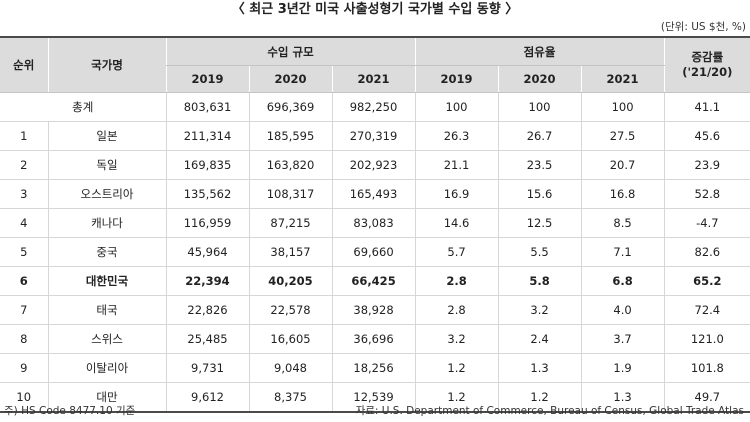 The height and width of the screenshot is (422, 750). I want to click on country-cell: 캐나다, so click(106, 223).